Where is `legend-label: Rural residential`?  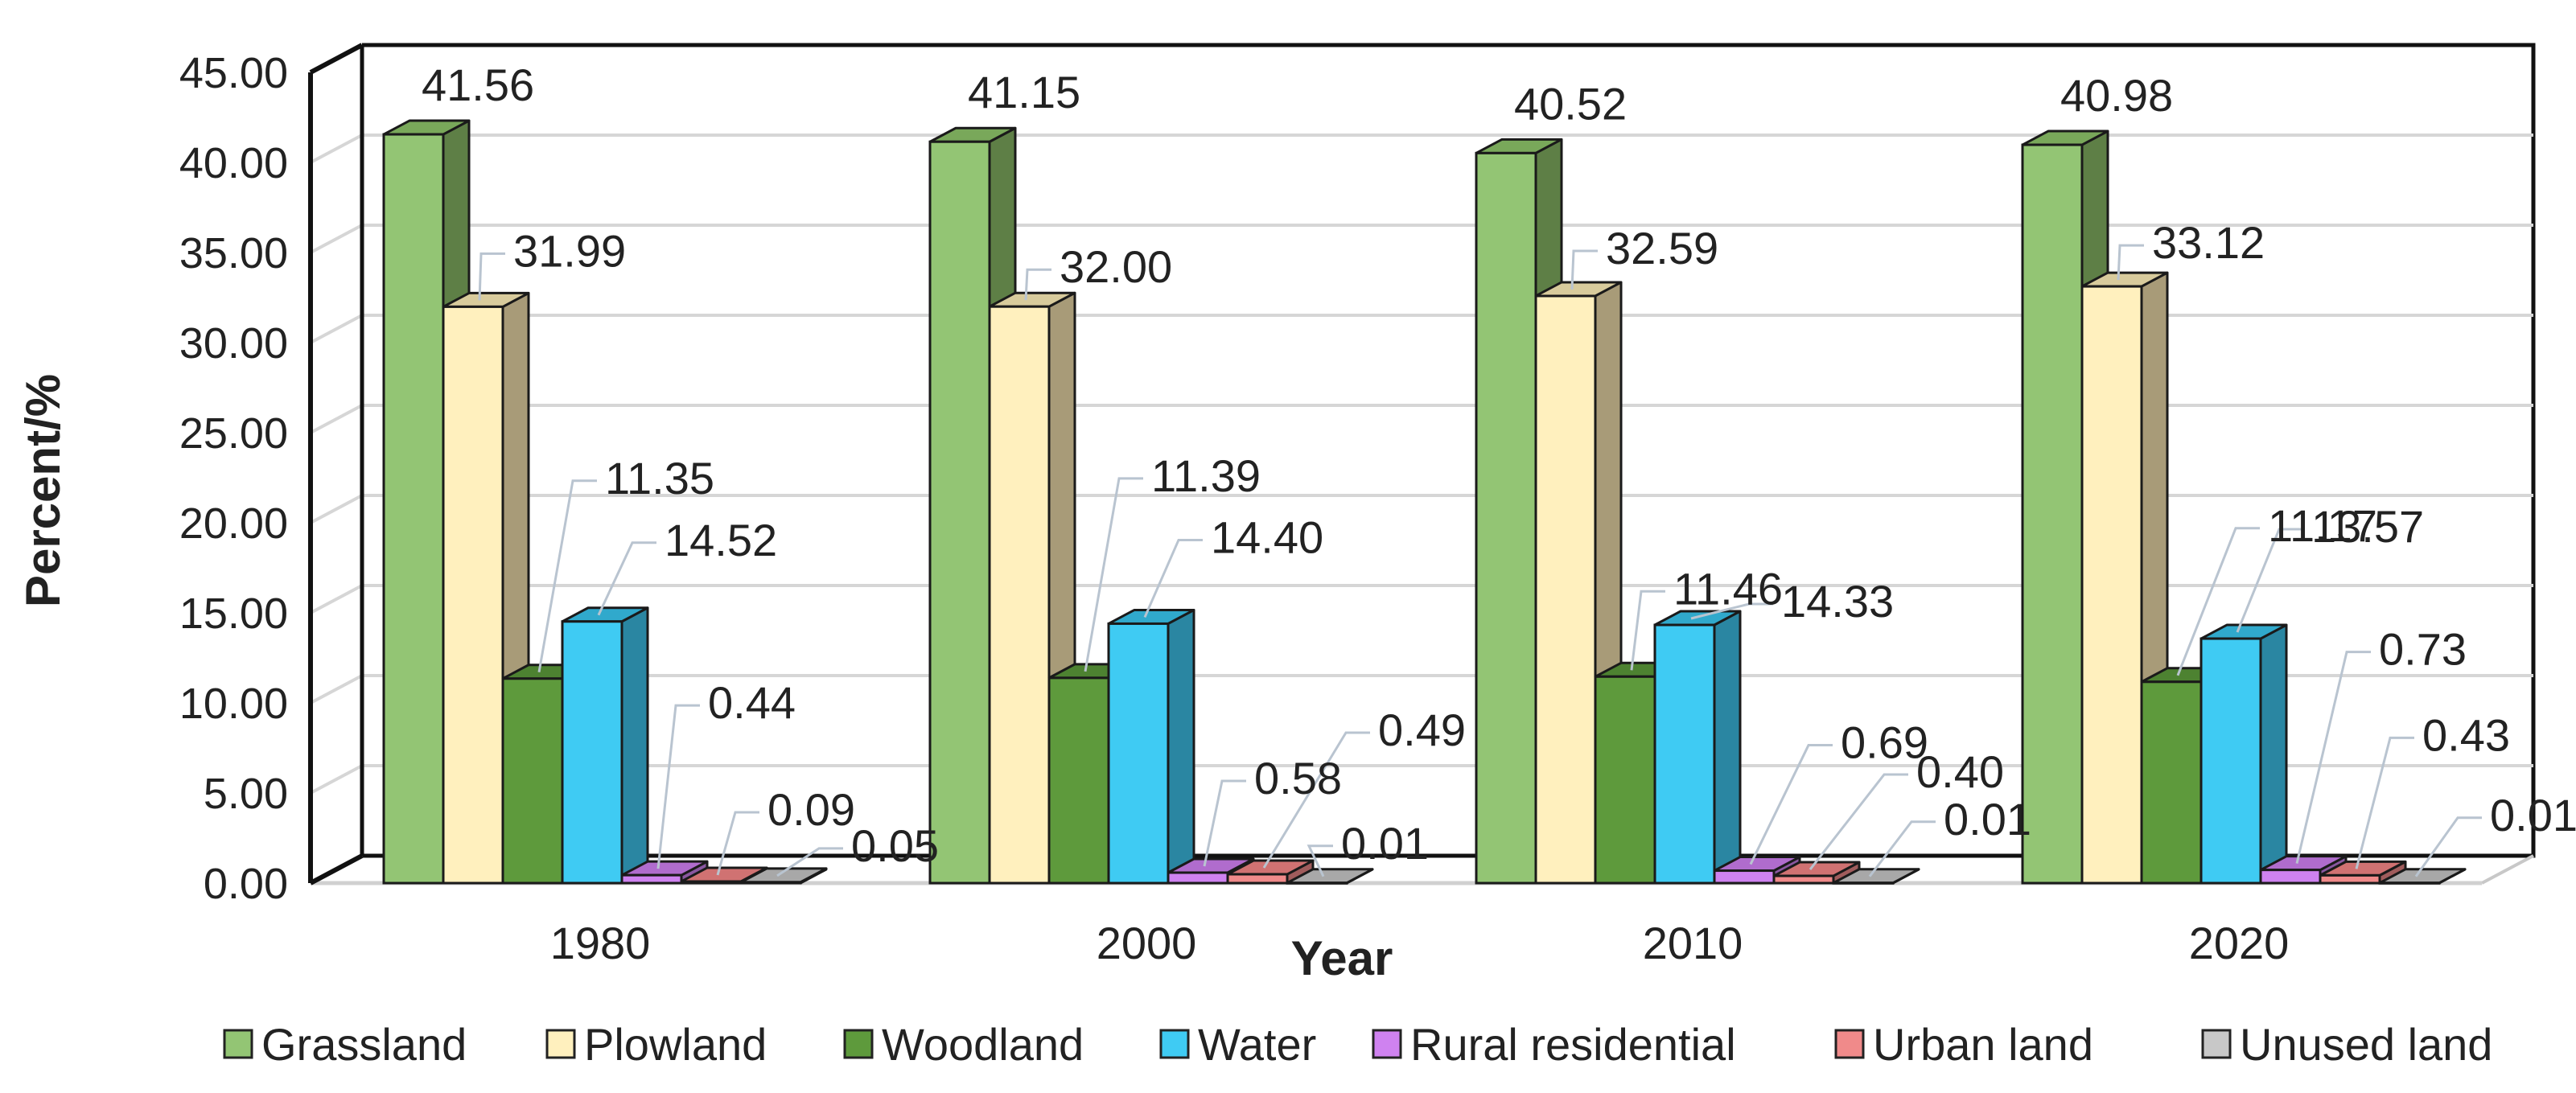
legend-label: Rural residential is located at coordinates (1573, 1045).